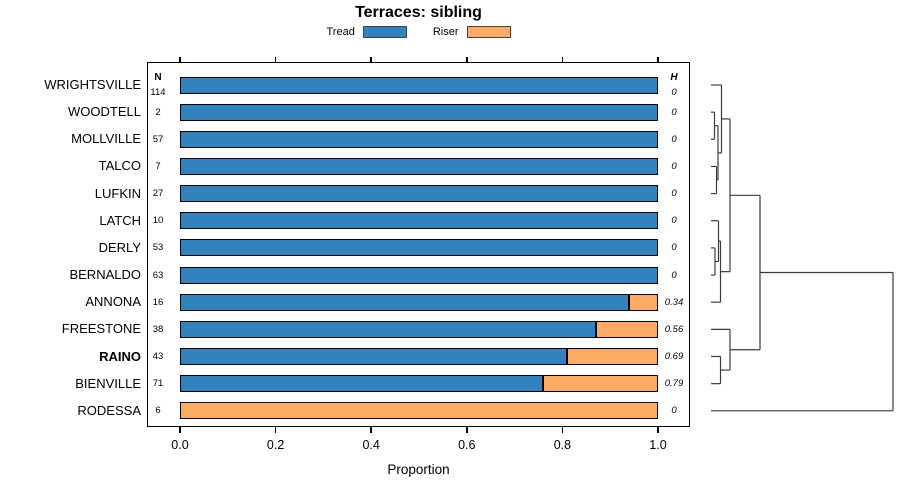 This screenshot has width=900, height=500. What do you see at coordinates (104, 112) in the screenshot?
I see `row-label: WOODTELL` at bounding box center [104, 112].